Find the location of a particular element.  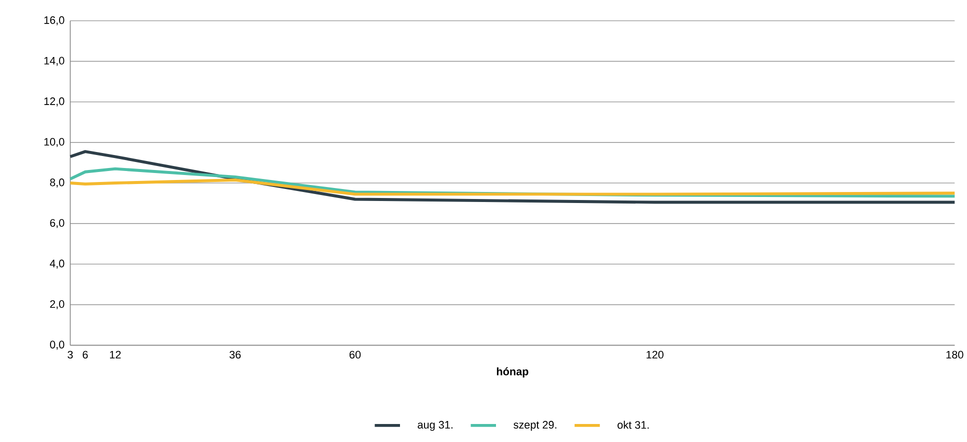

legend-label: szept 29. is located at coordinates (535, 425).